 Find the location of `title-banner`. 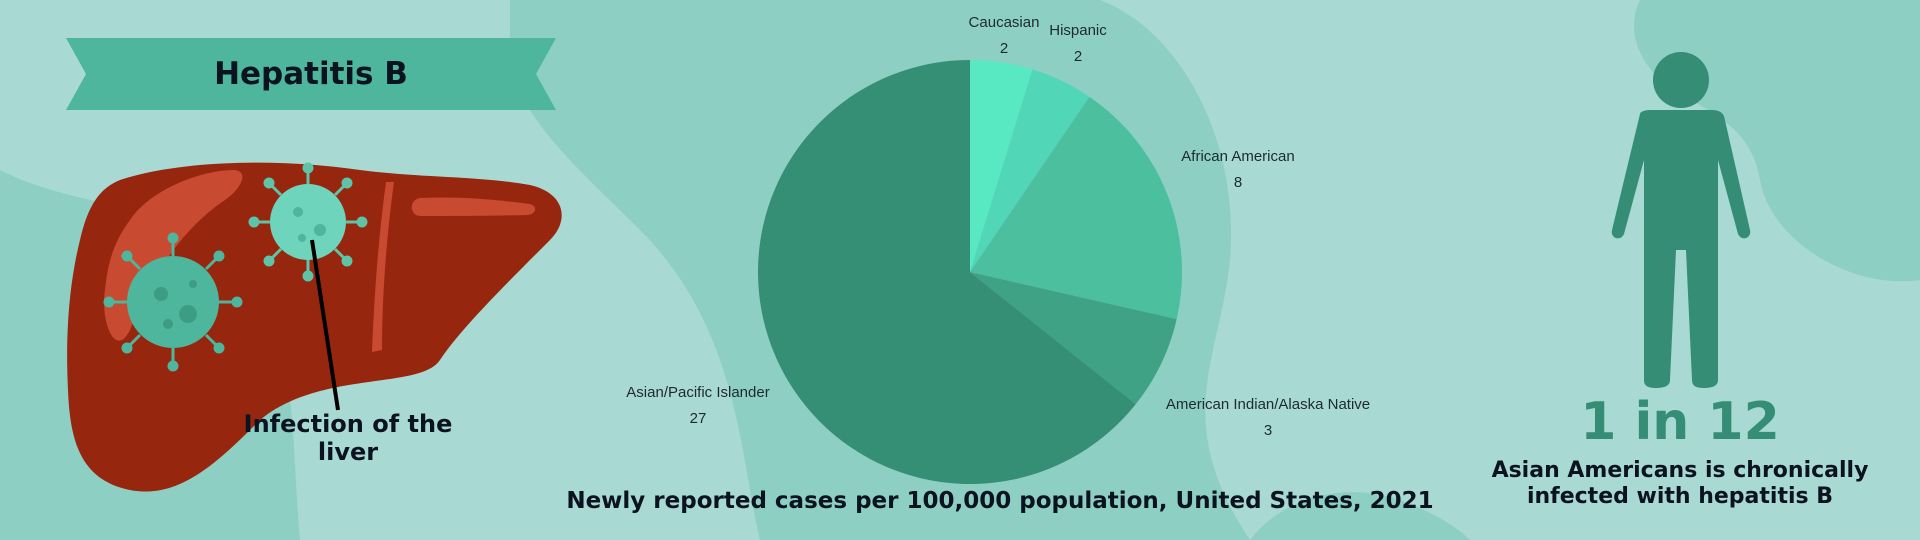

title-banner is located at coordinates (311, 74).